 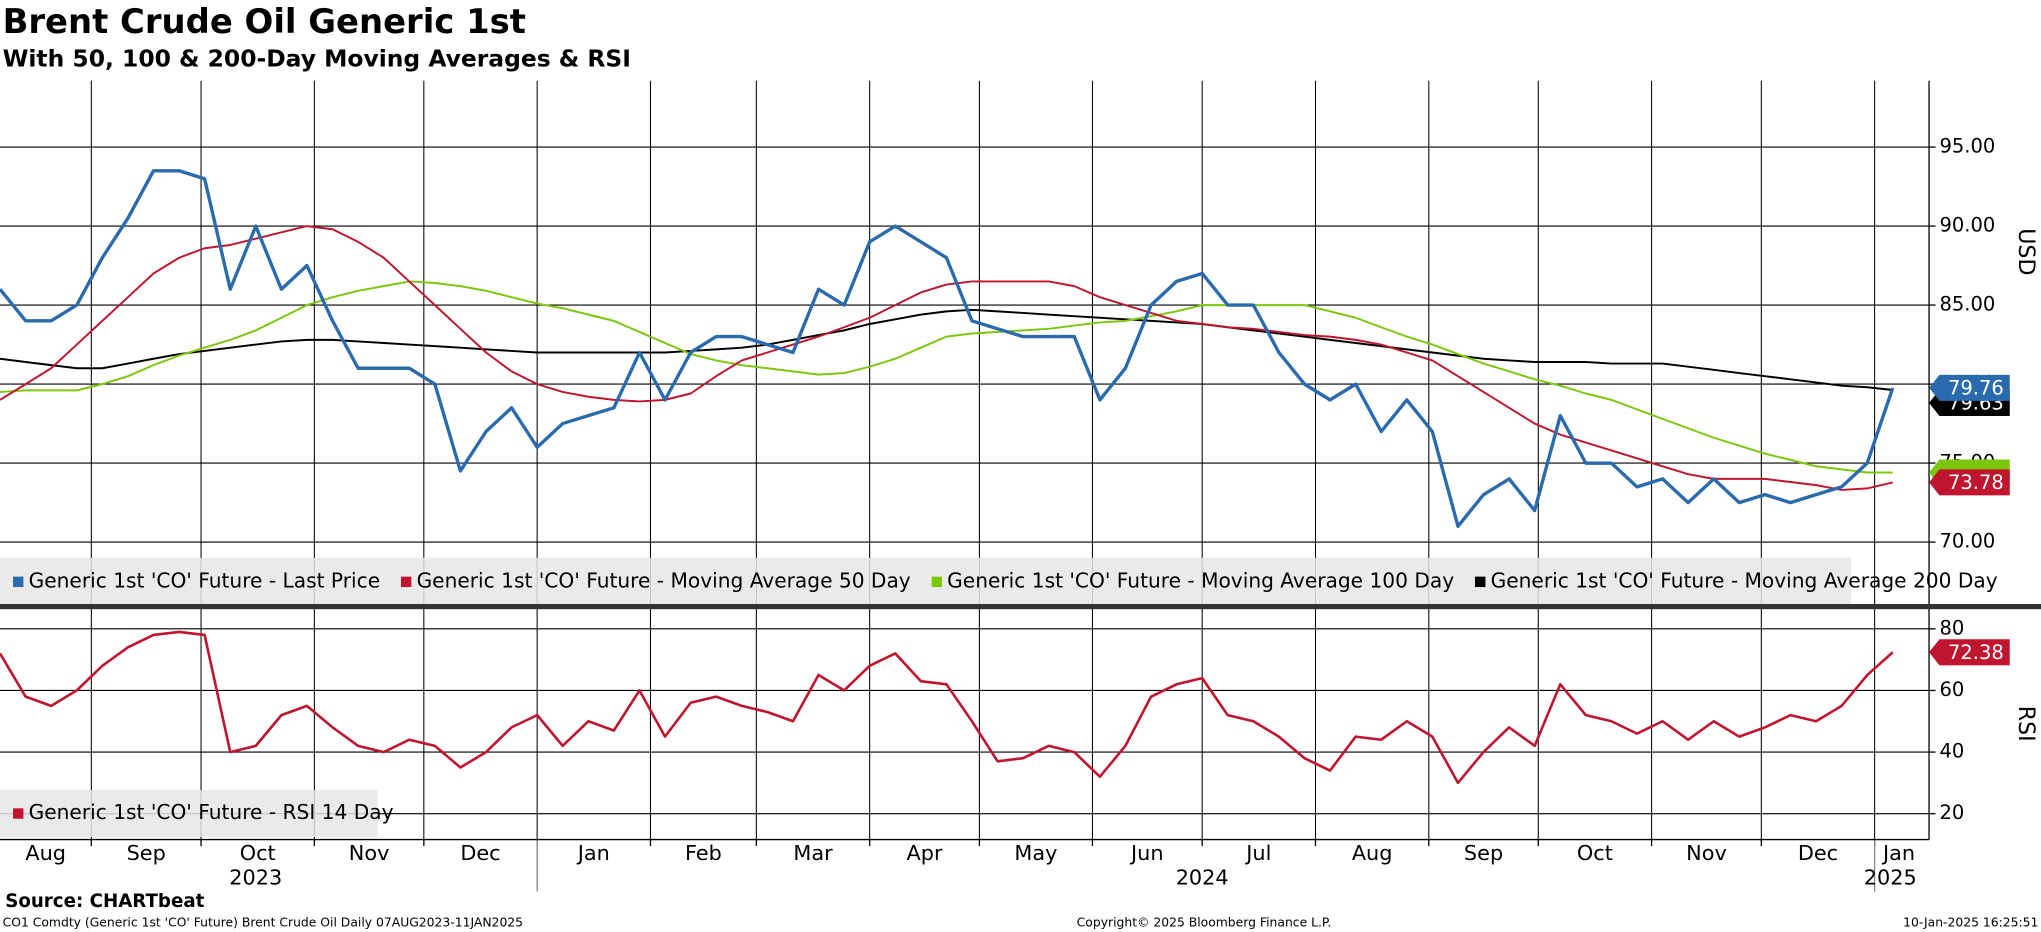 I want to click on y-axis-label: USD, so click(x=2026, y=251).